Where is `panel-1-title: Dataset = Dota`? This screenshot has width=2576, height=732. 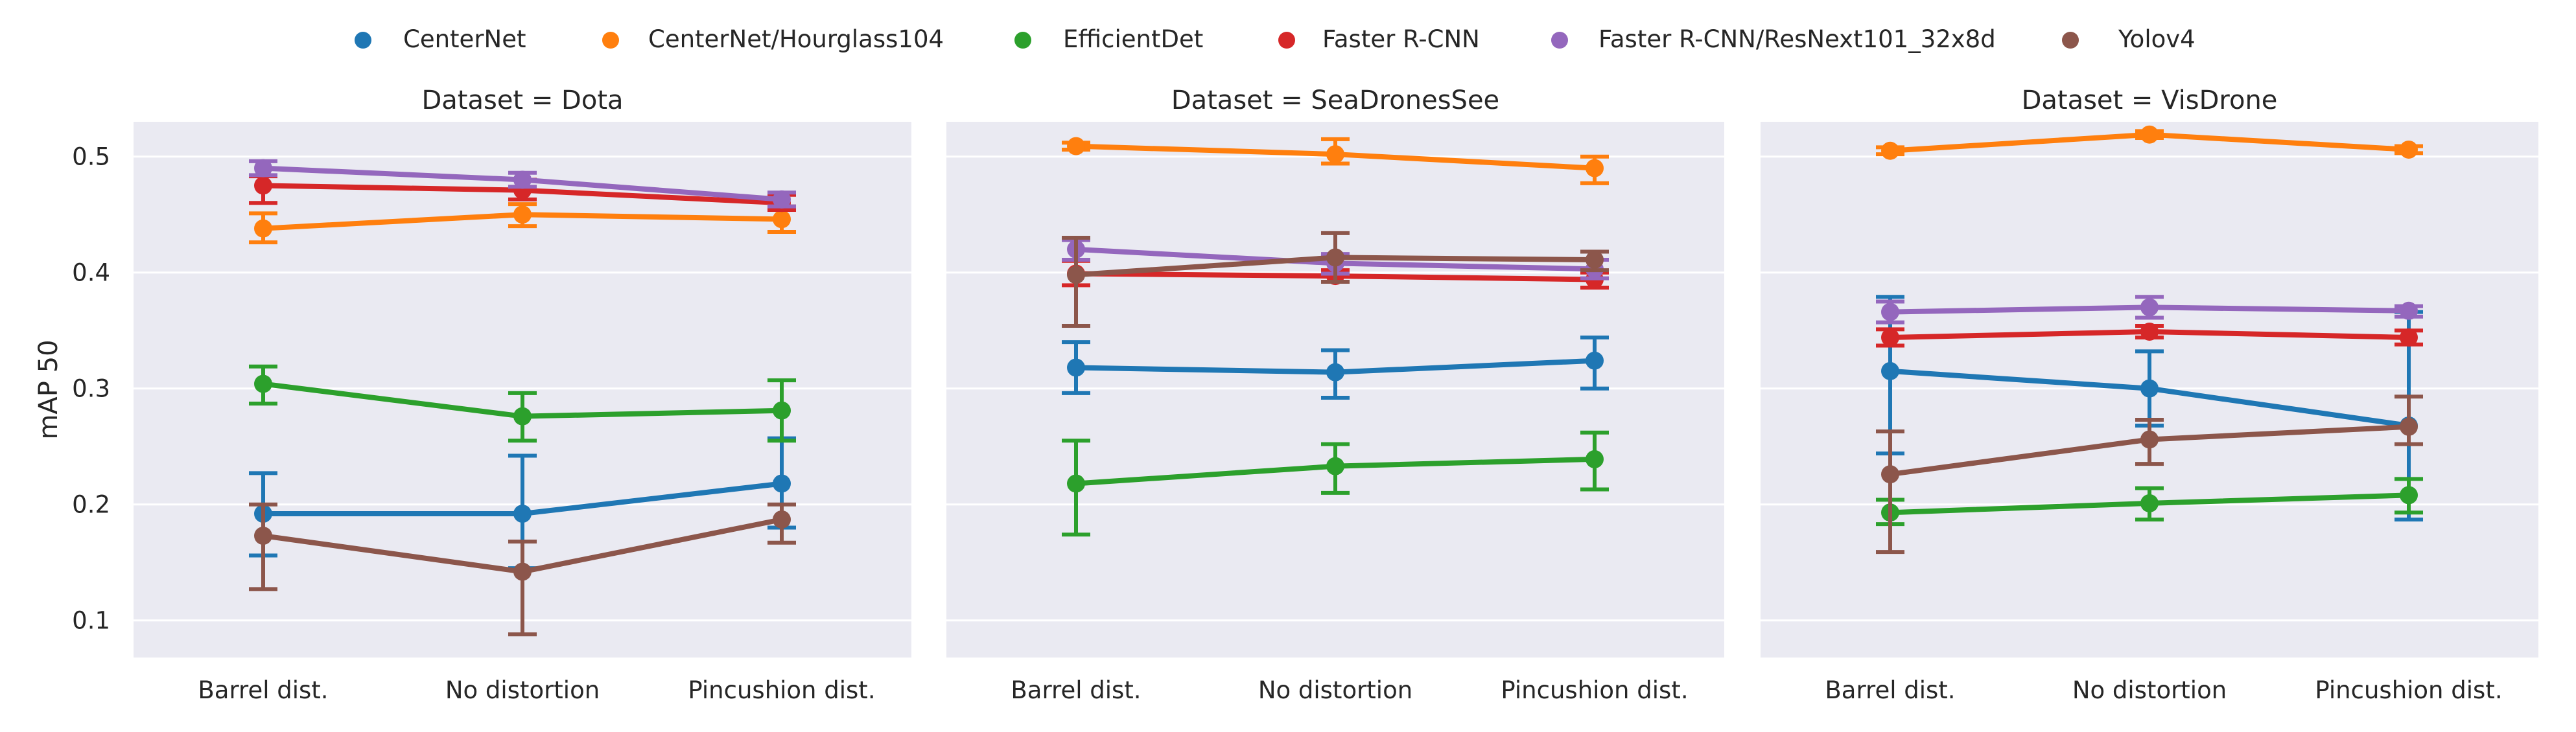 panel-1-title: Dataset = Dota is located at coordinates (522, 100).